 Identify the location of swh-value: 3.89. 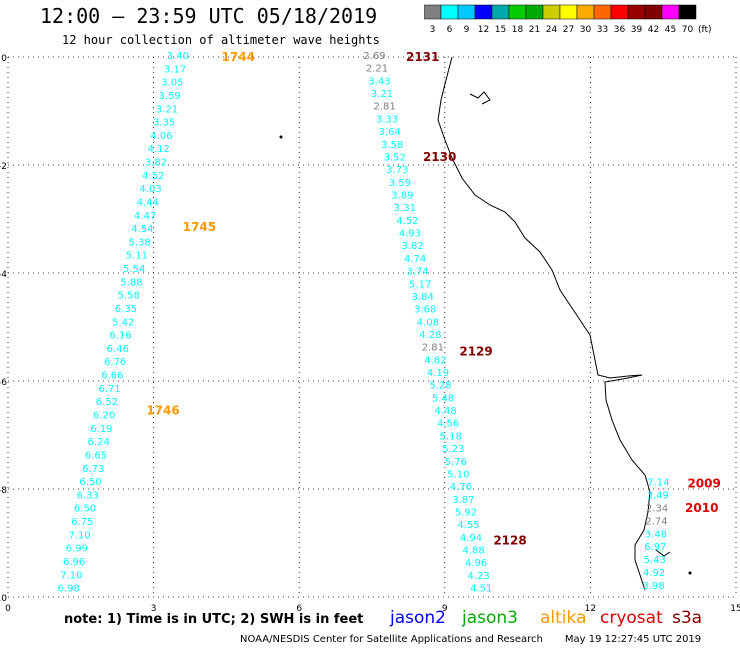
(402, 195).